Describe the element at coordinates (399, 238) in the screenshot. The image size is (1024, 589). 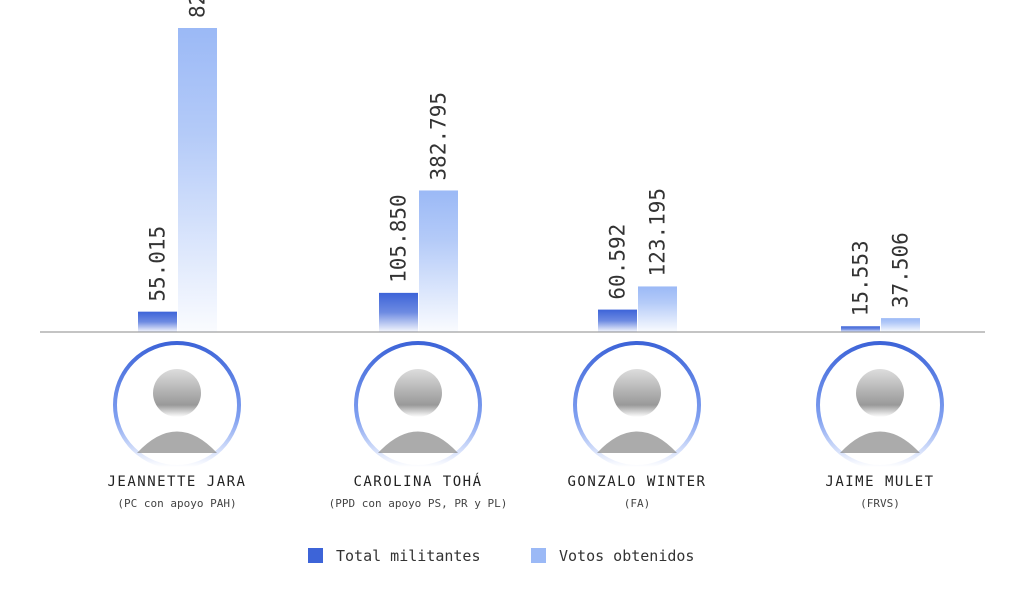
I see `value-label: 105.850` at that location.